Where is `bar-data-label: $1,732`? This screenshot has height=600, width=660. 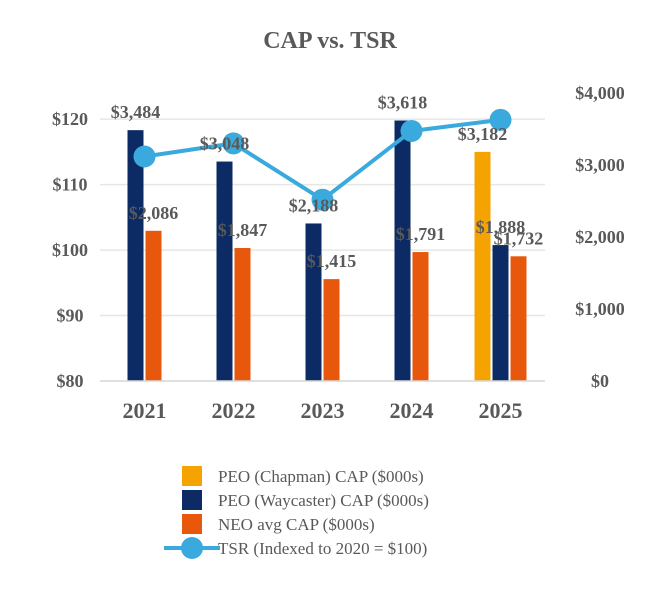
bar-data-label: $1,732 is located at coordinates (519, 238).